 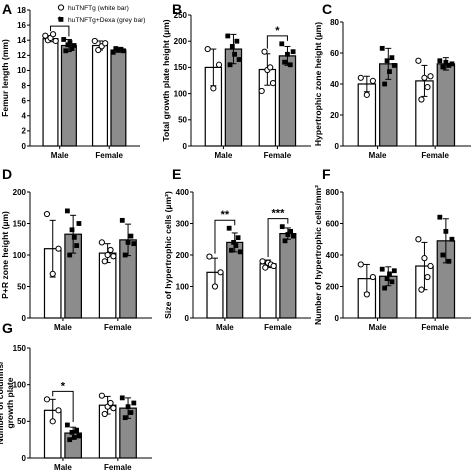 I want to click on y-tick-label: 60, so click(x=334, y=53).